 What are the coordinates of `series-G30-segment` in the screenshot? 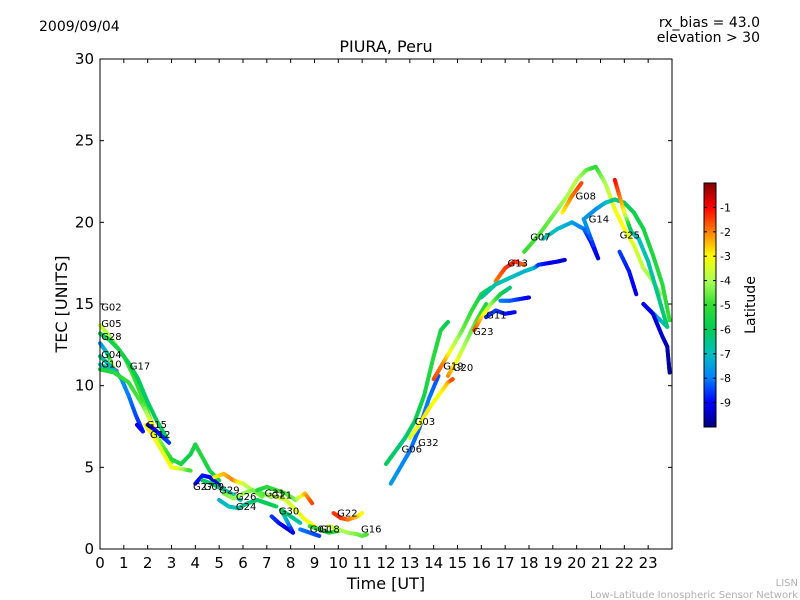 It's located at (299, 522).